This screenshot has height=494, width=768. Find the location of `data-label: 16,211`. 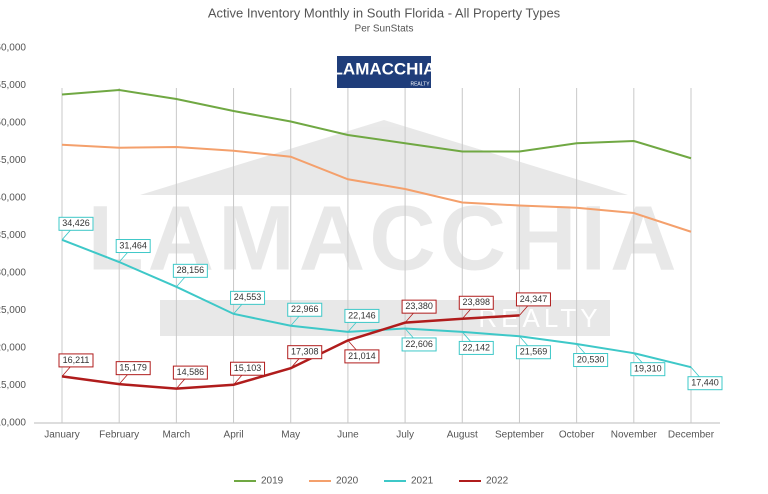

data-label: 16,211 is located at coordinates (76, 360).